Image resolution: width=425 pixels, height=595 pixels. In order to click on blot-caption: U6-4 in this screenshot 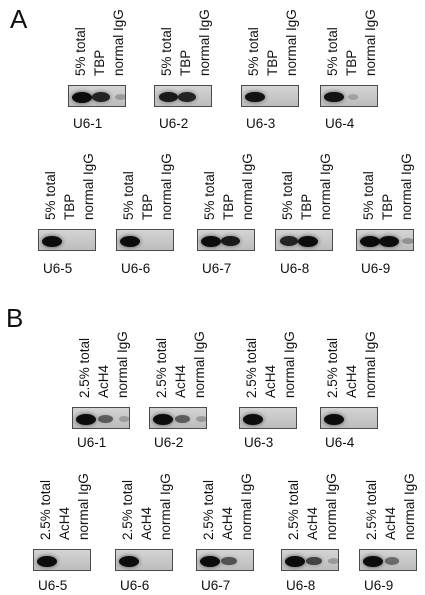, I will do `click(340, 123)`.